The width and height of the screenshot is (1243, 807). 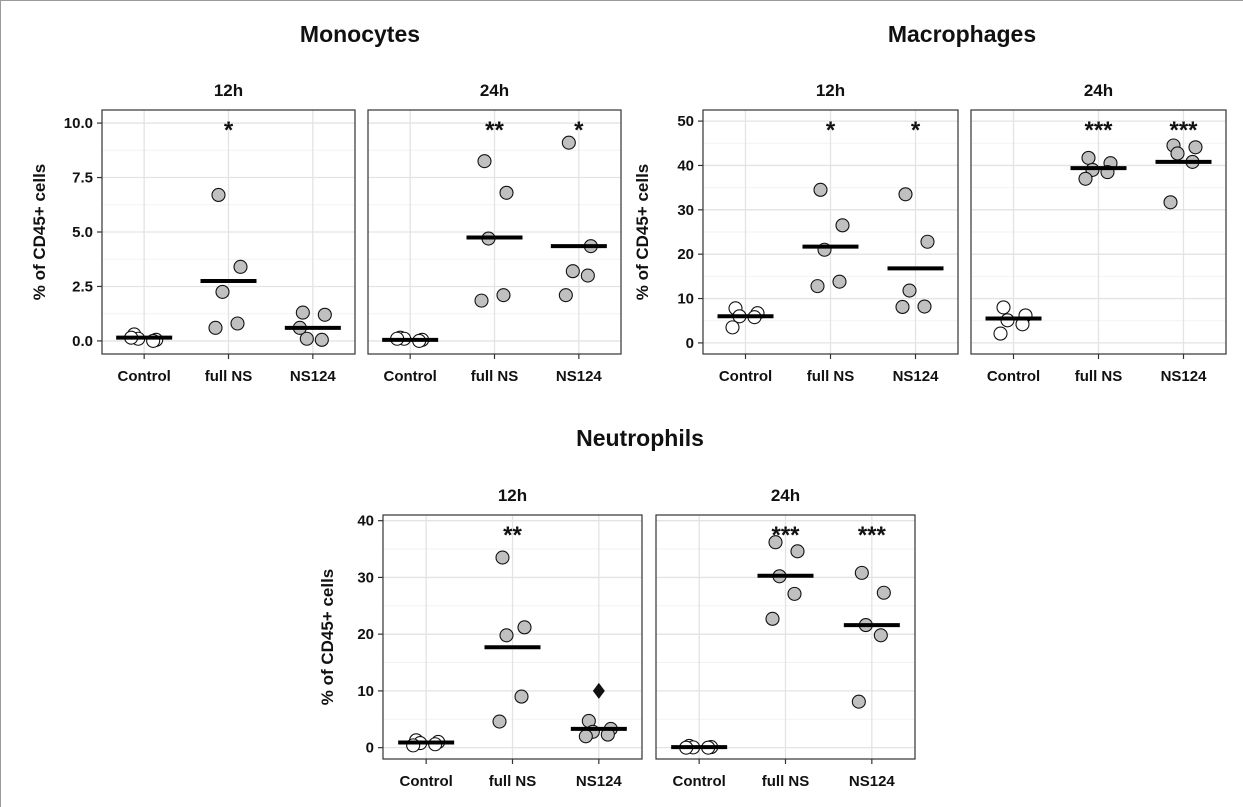 What do you see at coordinates (818, 233) in the screenshot?
I see `panel-macrophages-12h: 12h * * Control full NS NS124 0 10 20 30 40 50` at bounding box center [818, 233].